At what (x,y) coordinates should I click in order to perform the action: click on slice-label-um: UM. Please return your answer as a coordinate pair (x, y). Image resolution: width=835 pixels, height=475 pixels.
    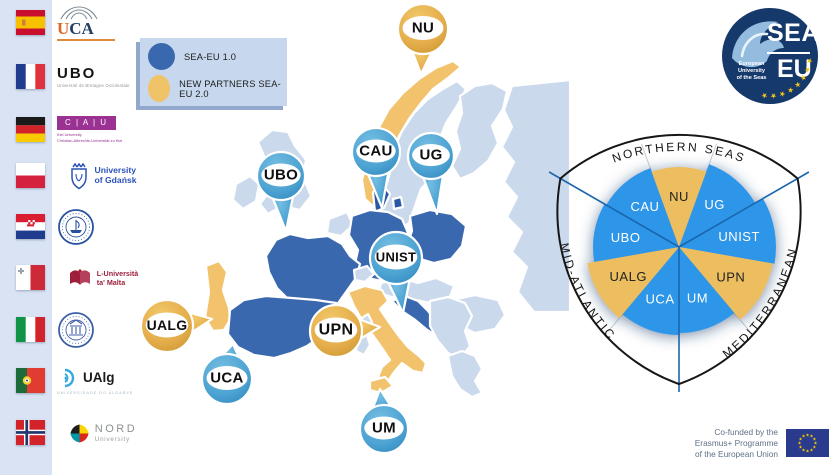
    Looking at the image, I should click on (697, 297).